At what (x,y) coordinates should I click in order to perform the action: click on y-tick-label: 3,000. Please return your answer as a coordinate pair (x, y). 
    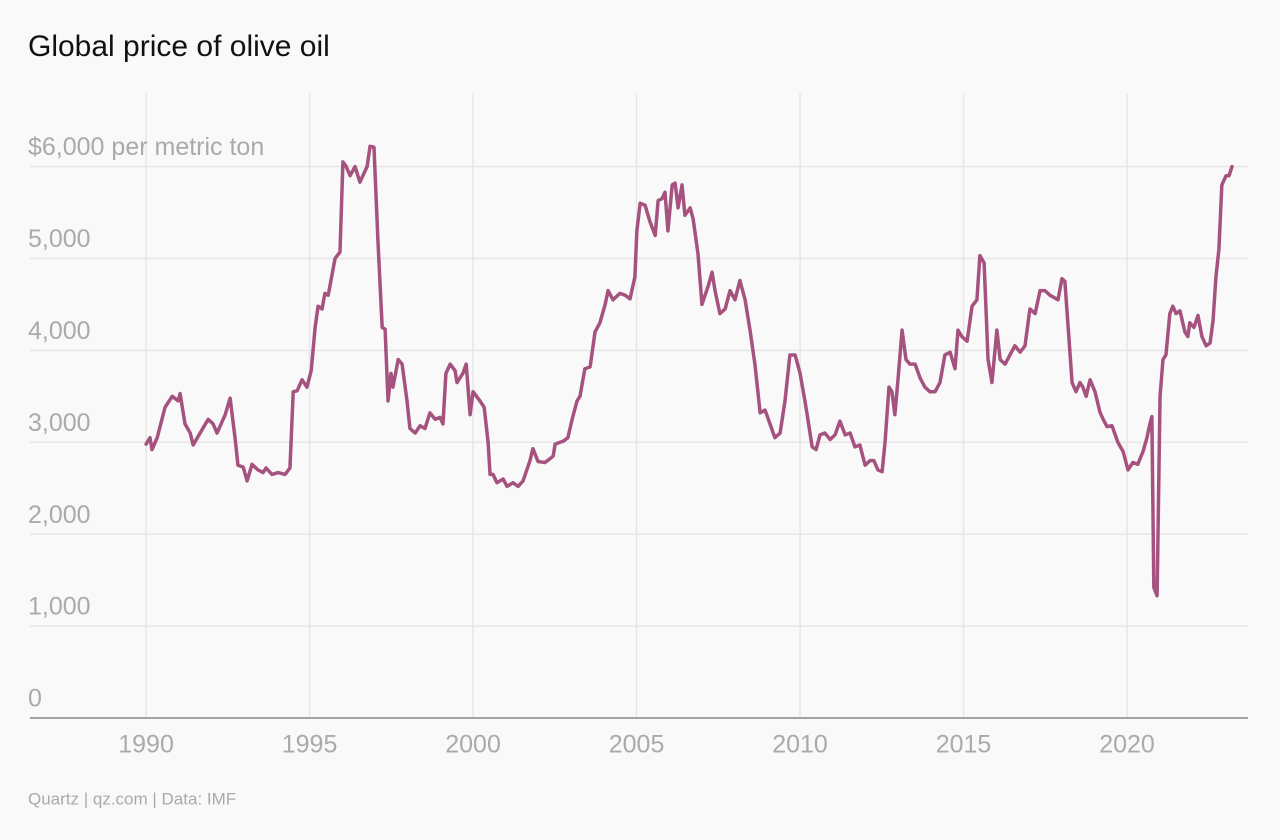
    Looking at the image, I should click on (59, 423).